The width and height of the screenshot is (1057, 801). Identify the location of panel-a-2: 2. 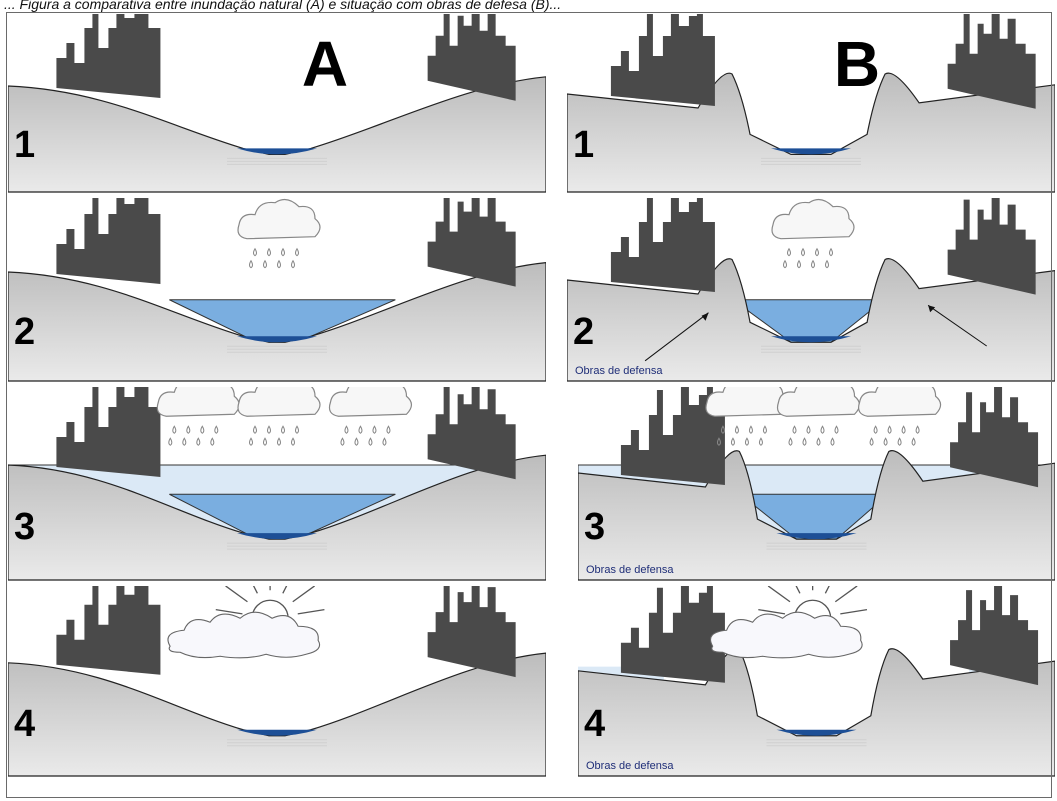
(277, 290).